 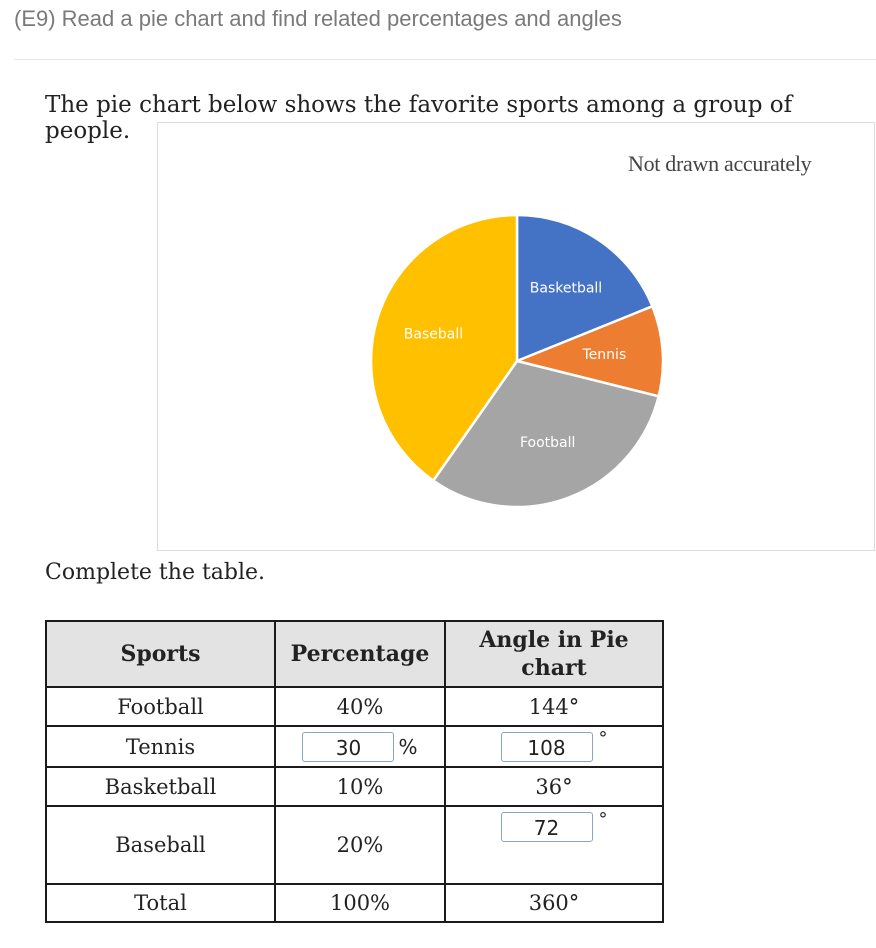 I want to click on sport-cell: Baseball, so click(x=160, y=845).